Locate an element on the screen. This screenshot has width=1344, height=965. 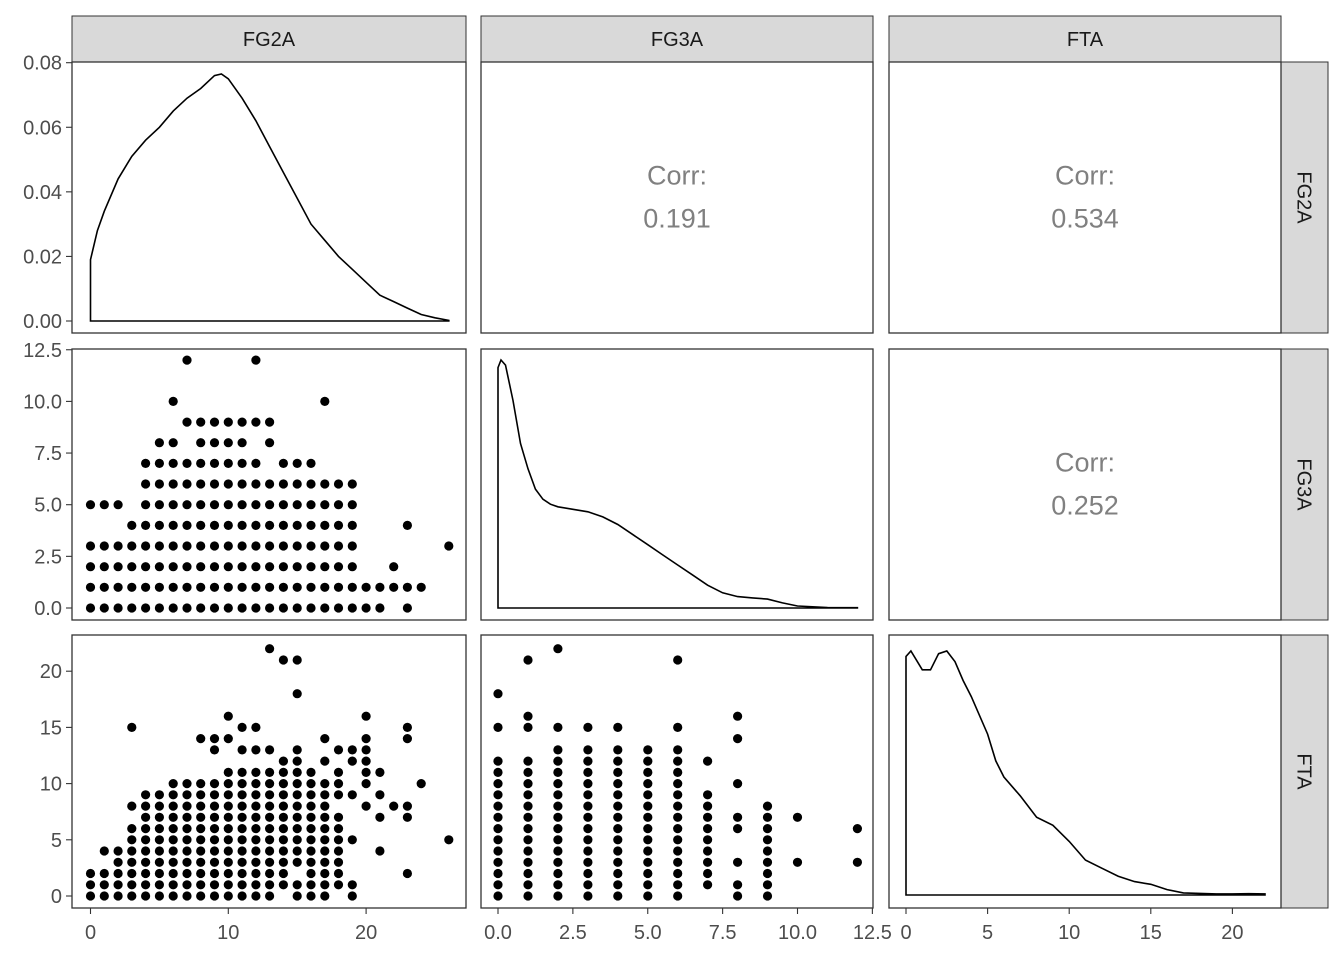
panel-background is located at coordinates (269, 197).